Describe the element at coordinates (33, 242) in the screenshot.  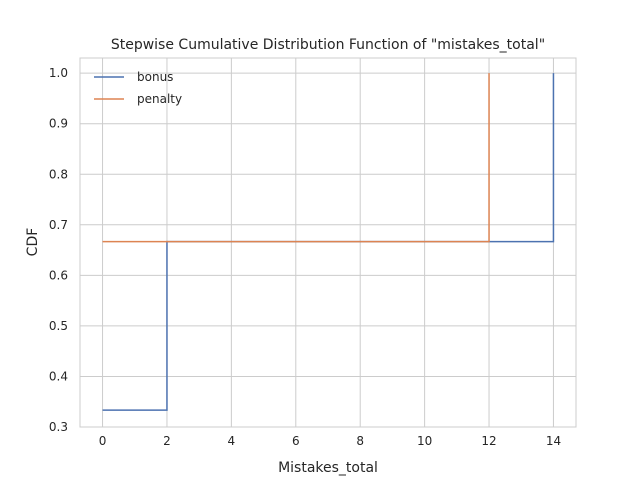
I see `y-axis-label: CDF` at that location.